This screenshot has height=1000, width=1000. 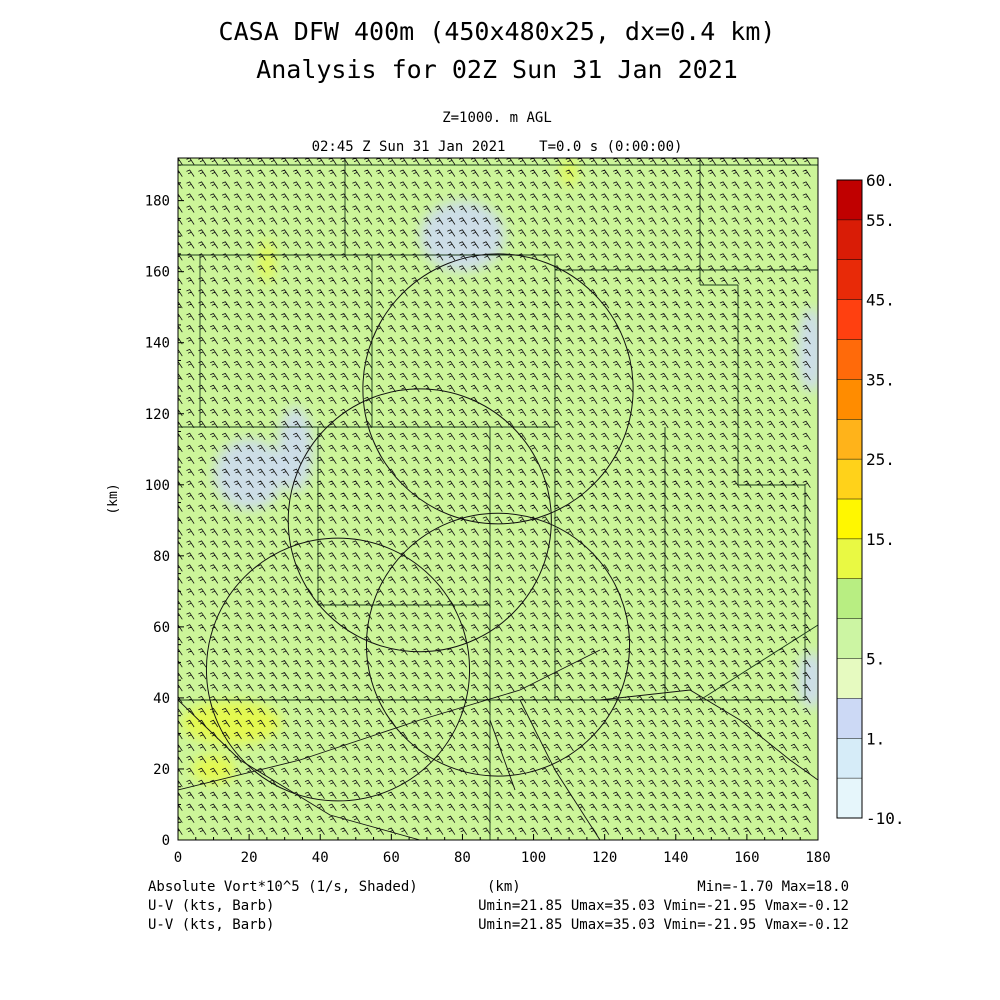 What do you see at coordinates (880, 180) in the screenshot?
I see `colorbar-label: 60.` at bounding box center [880, 180].